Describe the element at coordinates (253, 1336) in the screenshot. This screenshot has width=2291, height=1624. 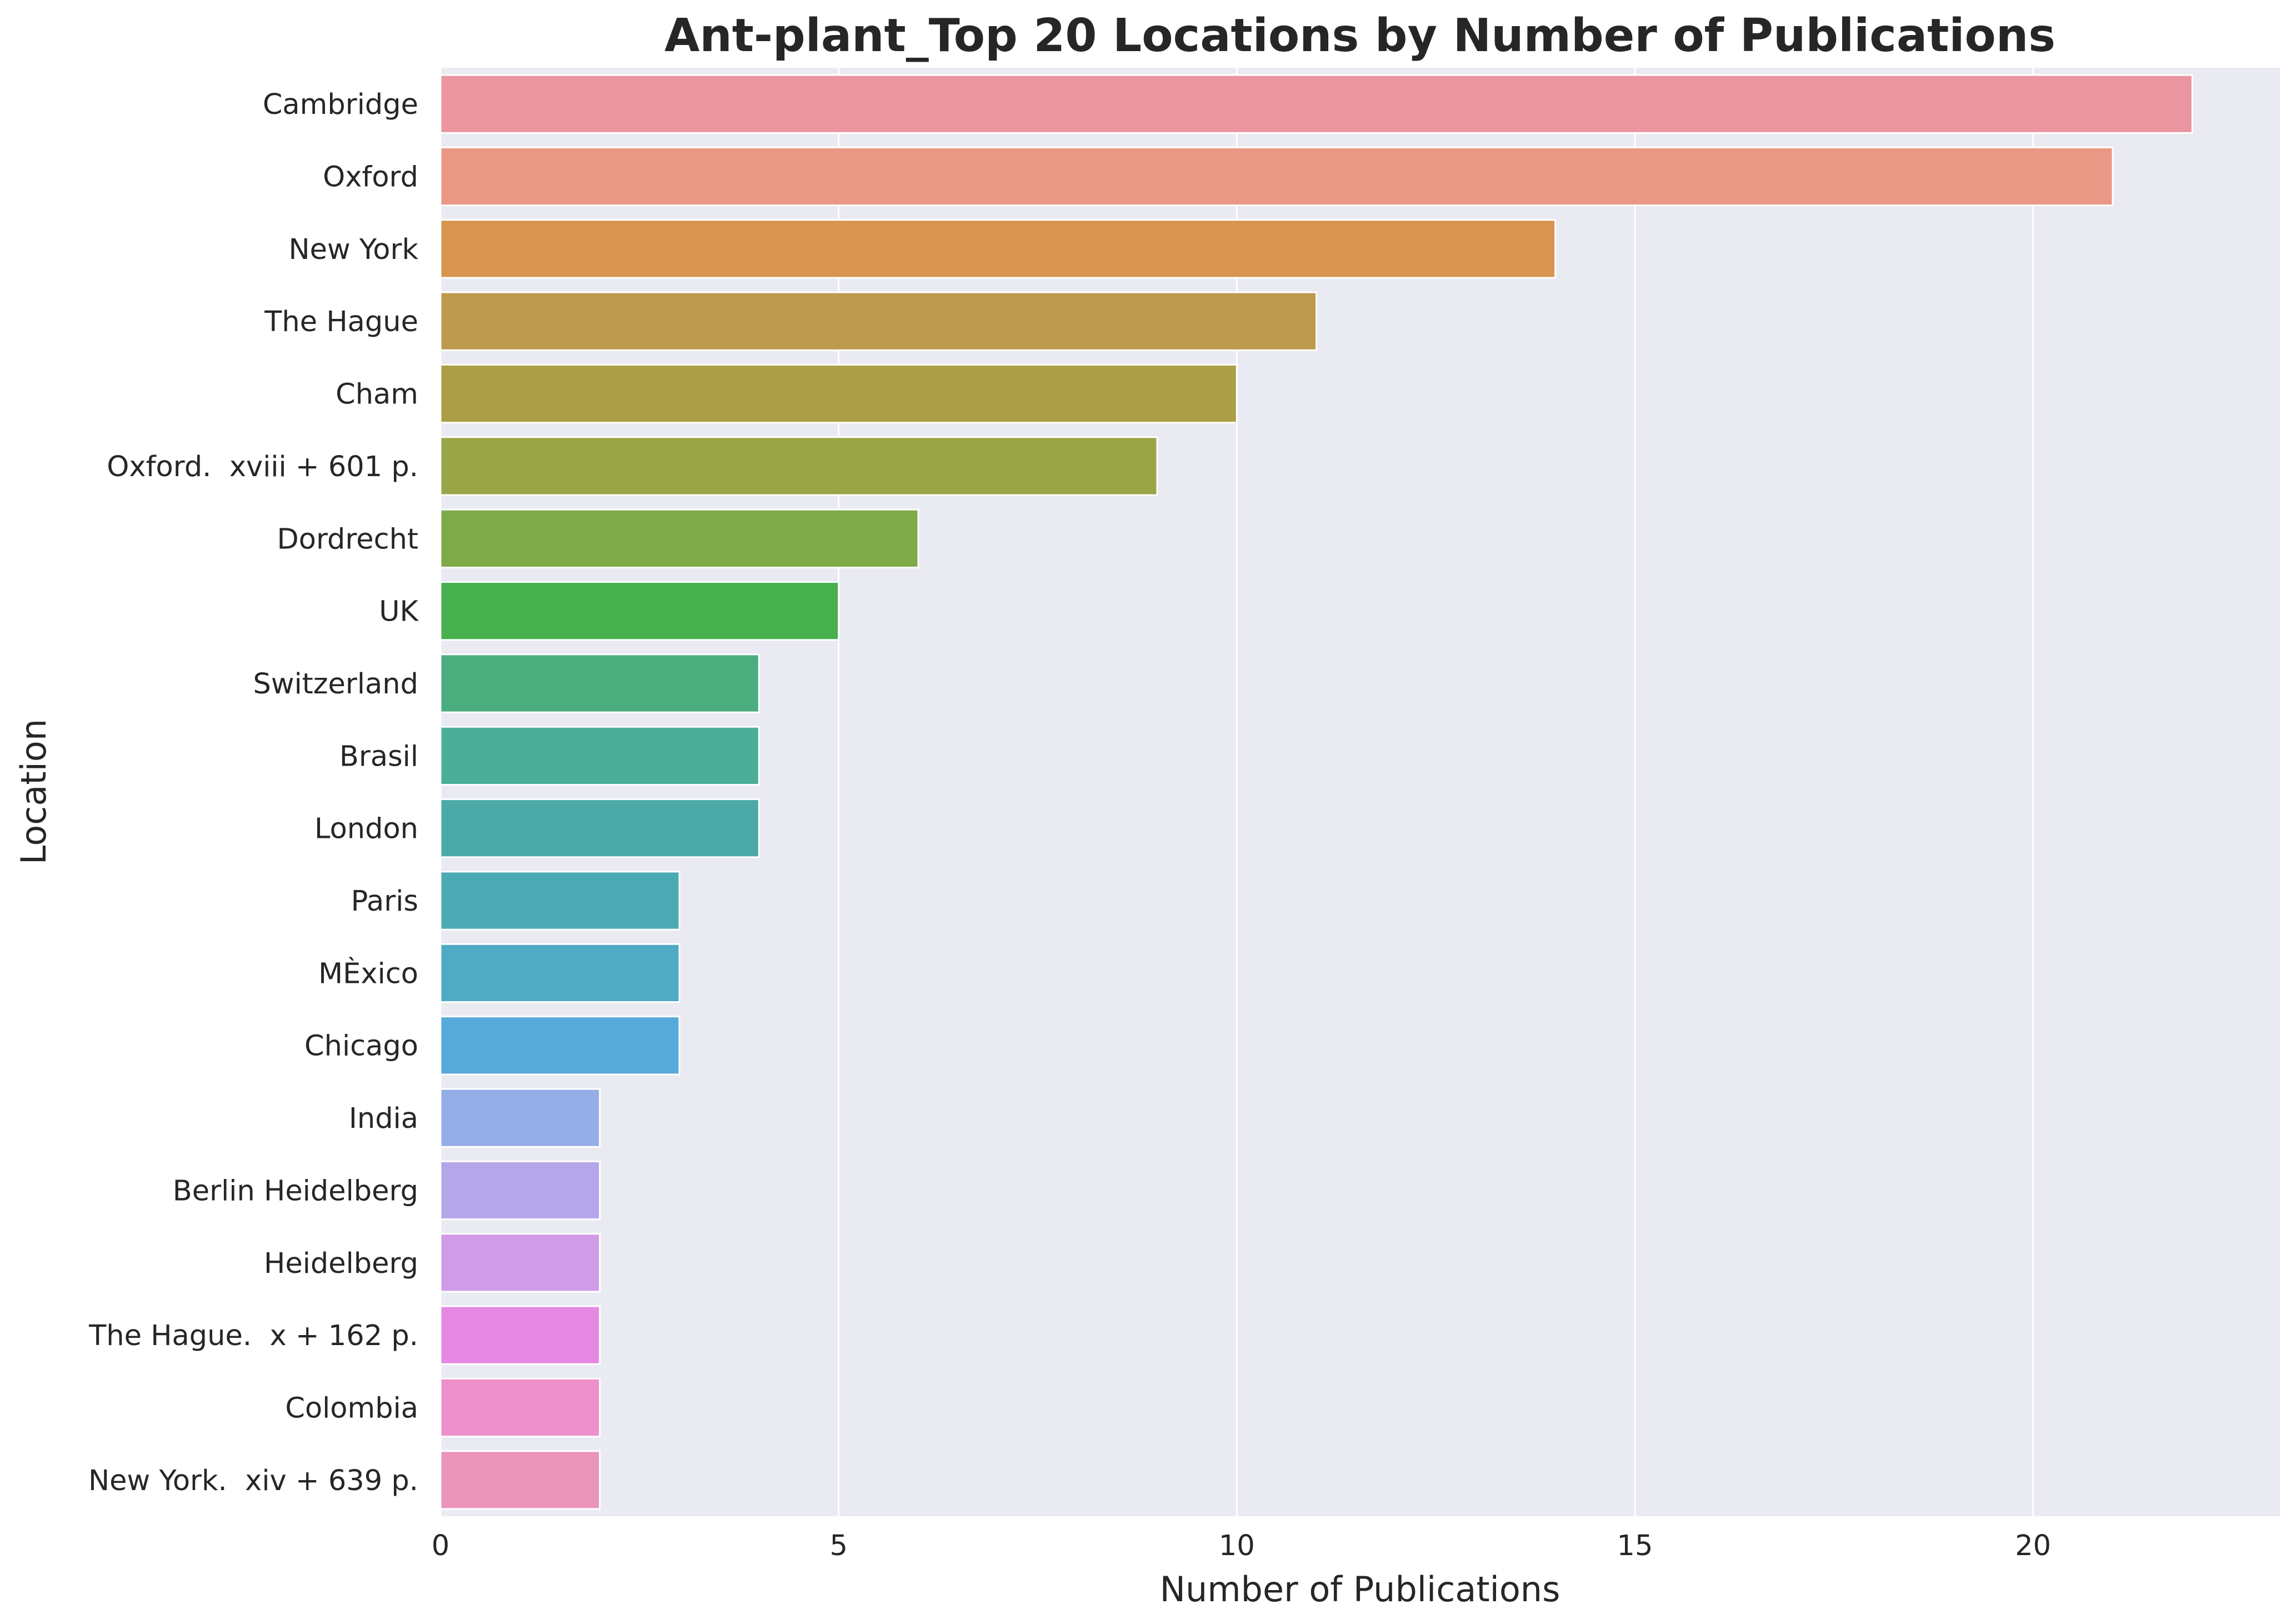
I see `y-tick-label: The Hague. x + 162 p.` at that location.